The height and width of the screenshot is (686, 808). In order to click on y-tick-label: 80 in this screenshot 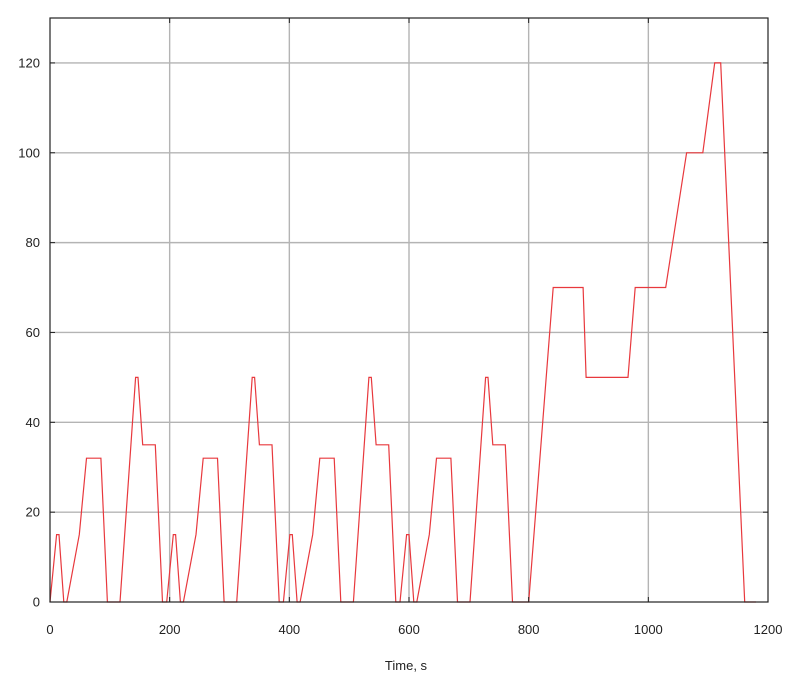, I will do `click(33, 242)`.